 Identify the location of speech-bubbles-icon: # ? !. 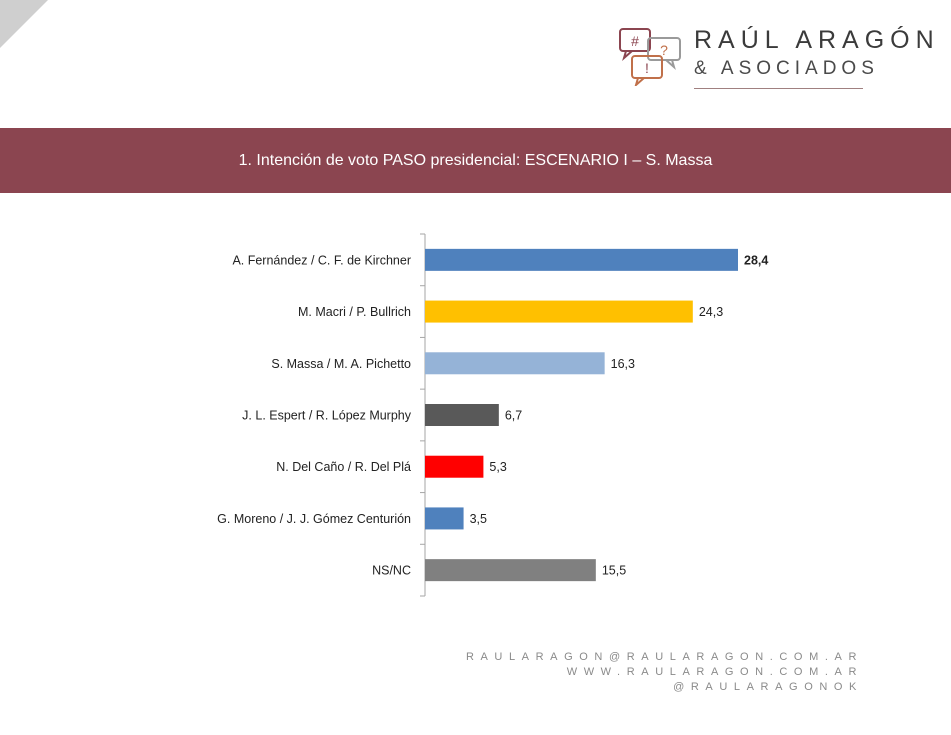
(650, 57).